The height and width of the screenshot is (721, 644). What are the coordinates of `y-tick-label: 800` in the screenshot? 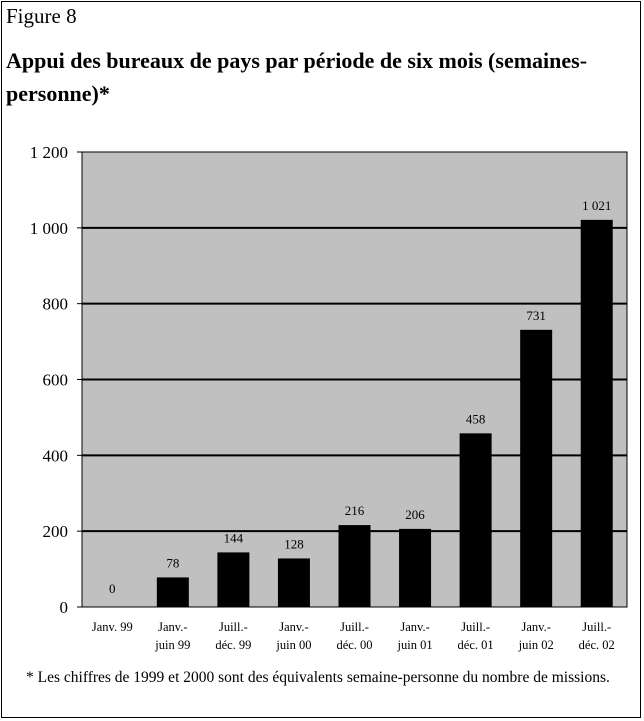 It's located at (56, 304).